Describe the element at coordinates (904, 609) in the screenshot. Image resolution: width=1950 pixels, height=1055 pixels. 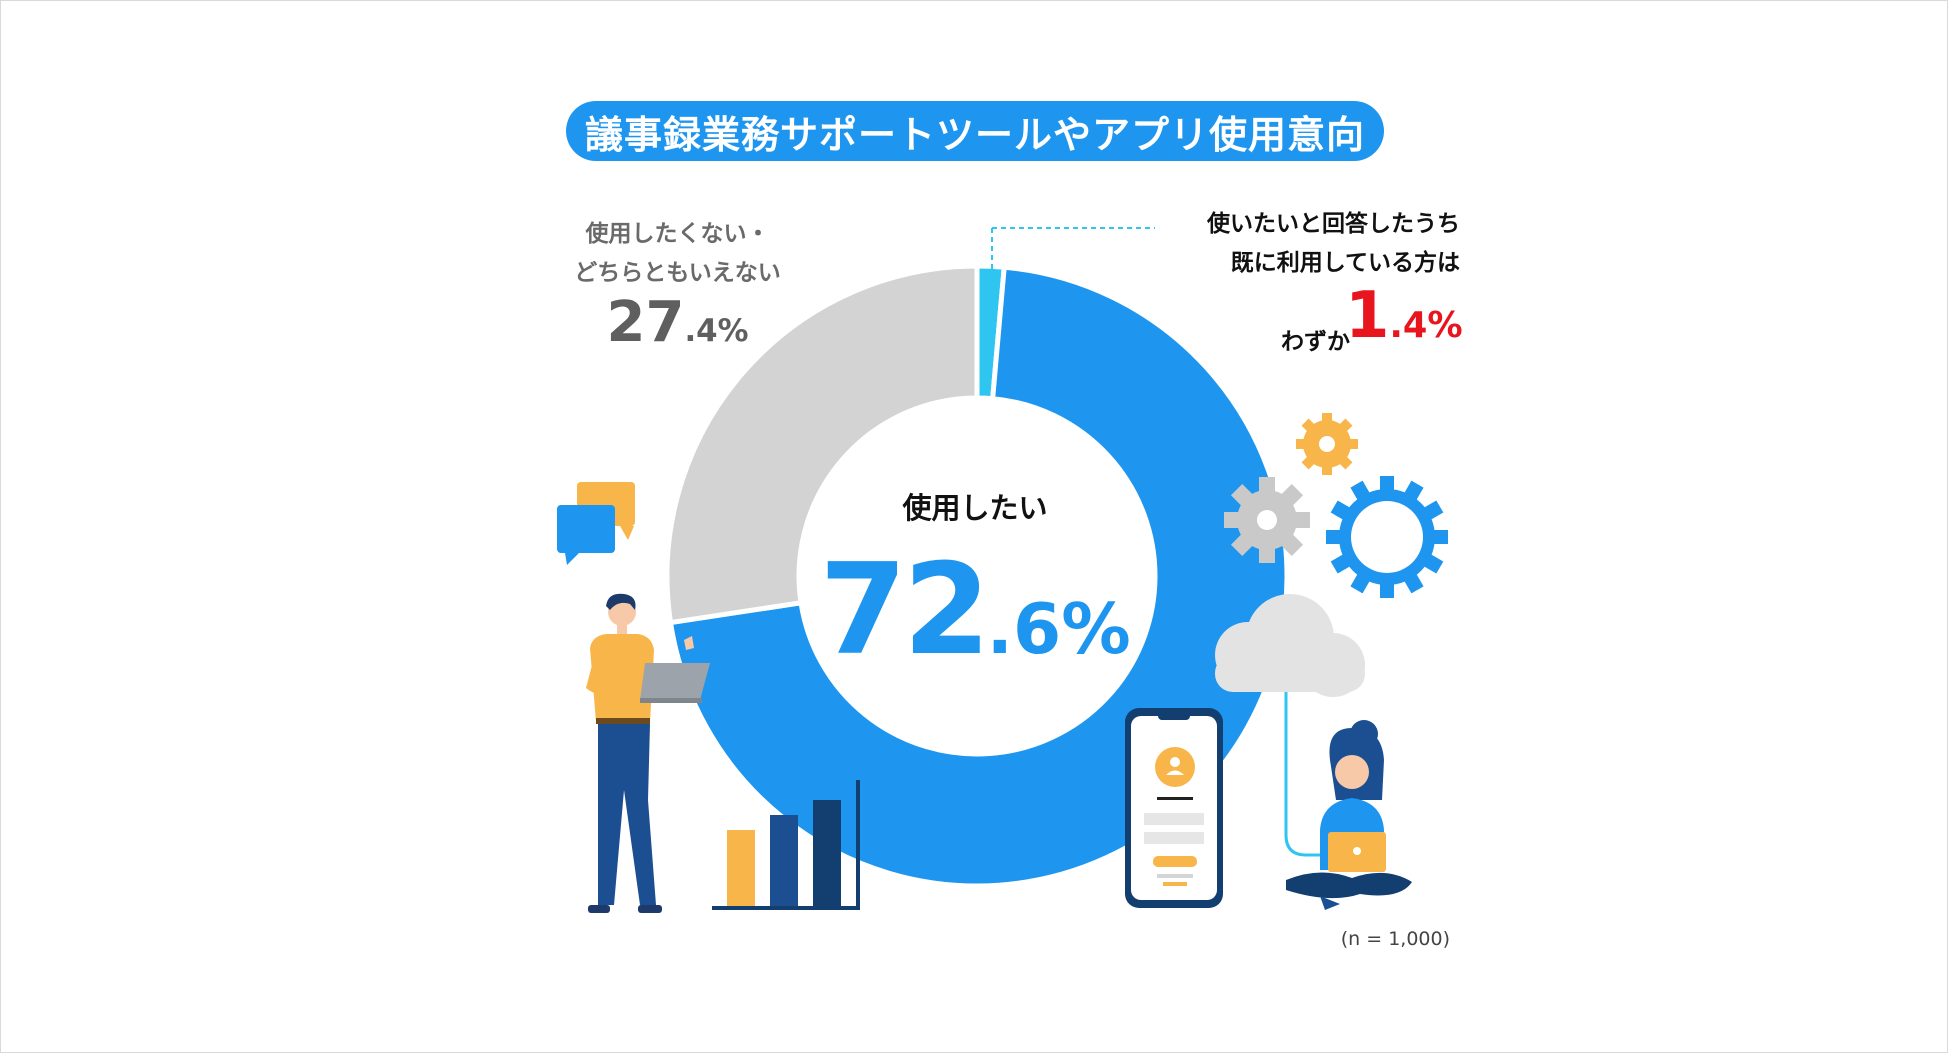
I see `want-pct-int: 72` at that location.